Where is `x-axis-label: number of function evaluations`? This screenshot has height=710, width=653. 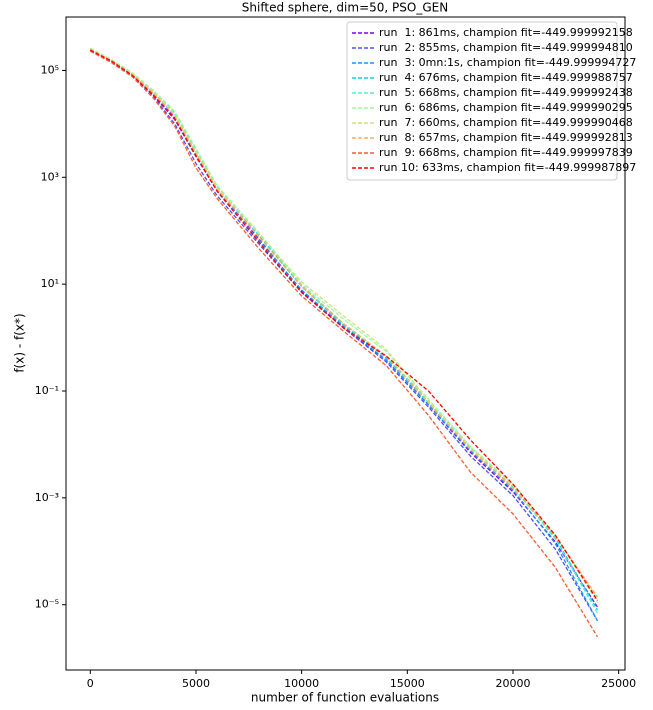
x-axis-label: number of function evaluations is located at coordinates (345, 698).